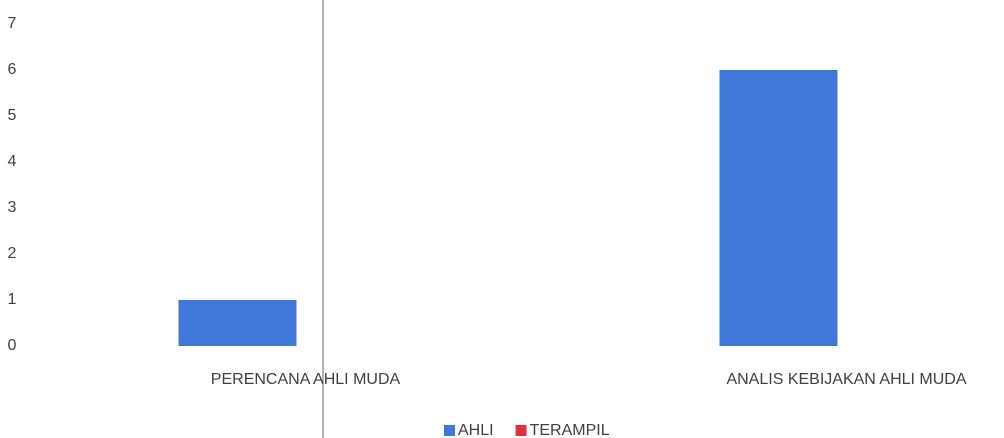 This screenshot has width=1004, height=438. Describe the element at coordinates (12, 299) in the screenshot. I see `y-tick-label: 1` at that location.